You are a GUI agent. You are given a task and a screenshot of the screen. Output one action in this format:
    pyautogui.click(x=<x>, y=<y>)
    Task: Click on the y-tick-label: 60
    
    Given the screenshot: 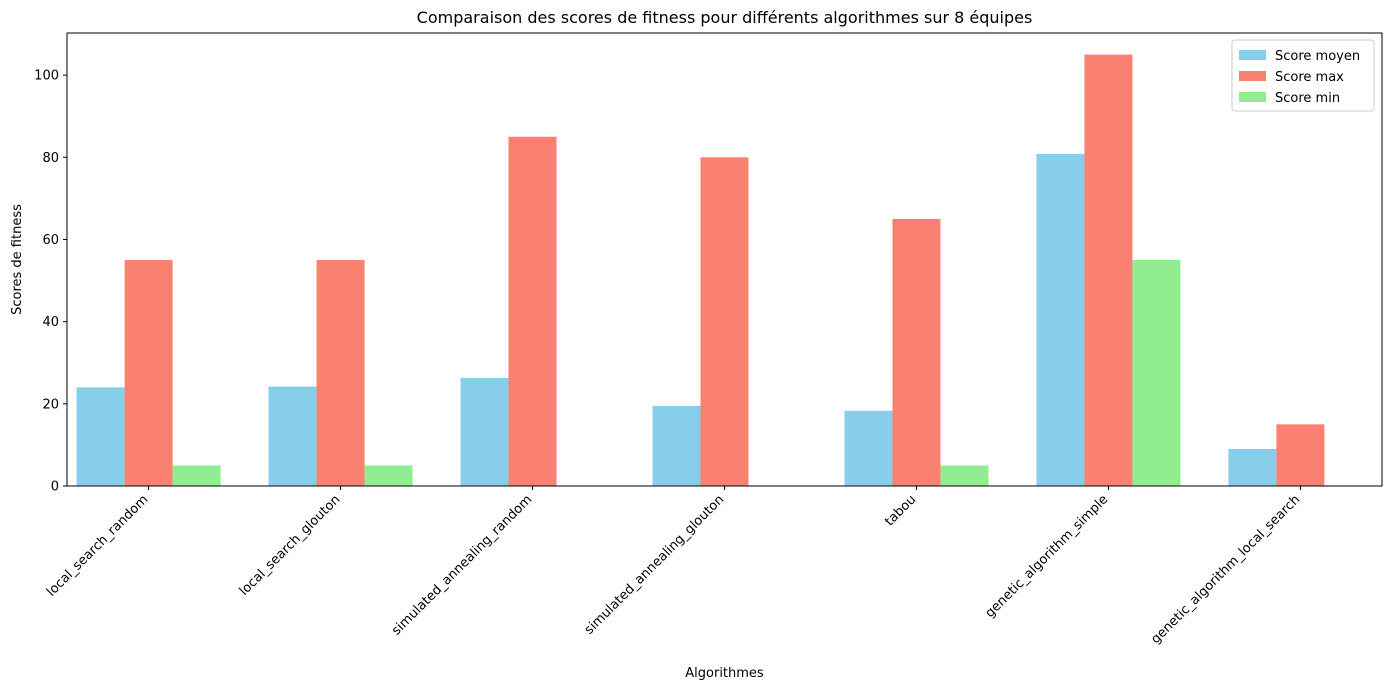 What is the action you would take?
    pyautogui.click(x=50, y=240)
    